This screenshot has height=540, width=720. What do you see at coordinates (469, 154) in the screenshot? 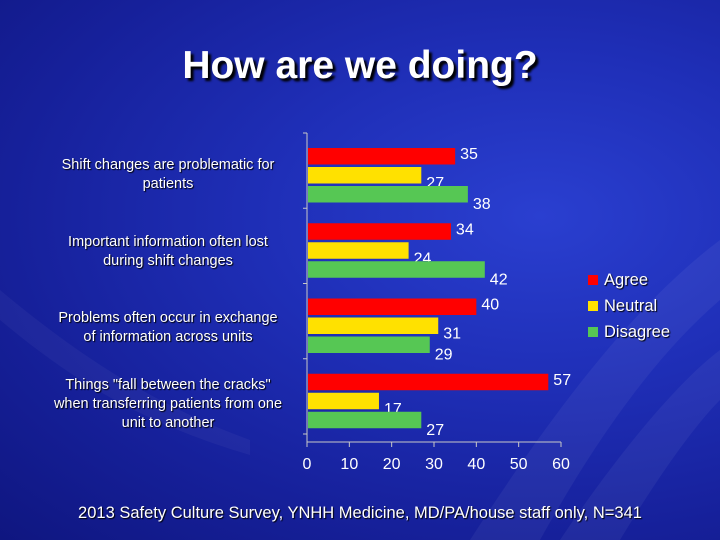
I see `data-label-agree: 35` at bounding box center [469, 154].